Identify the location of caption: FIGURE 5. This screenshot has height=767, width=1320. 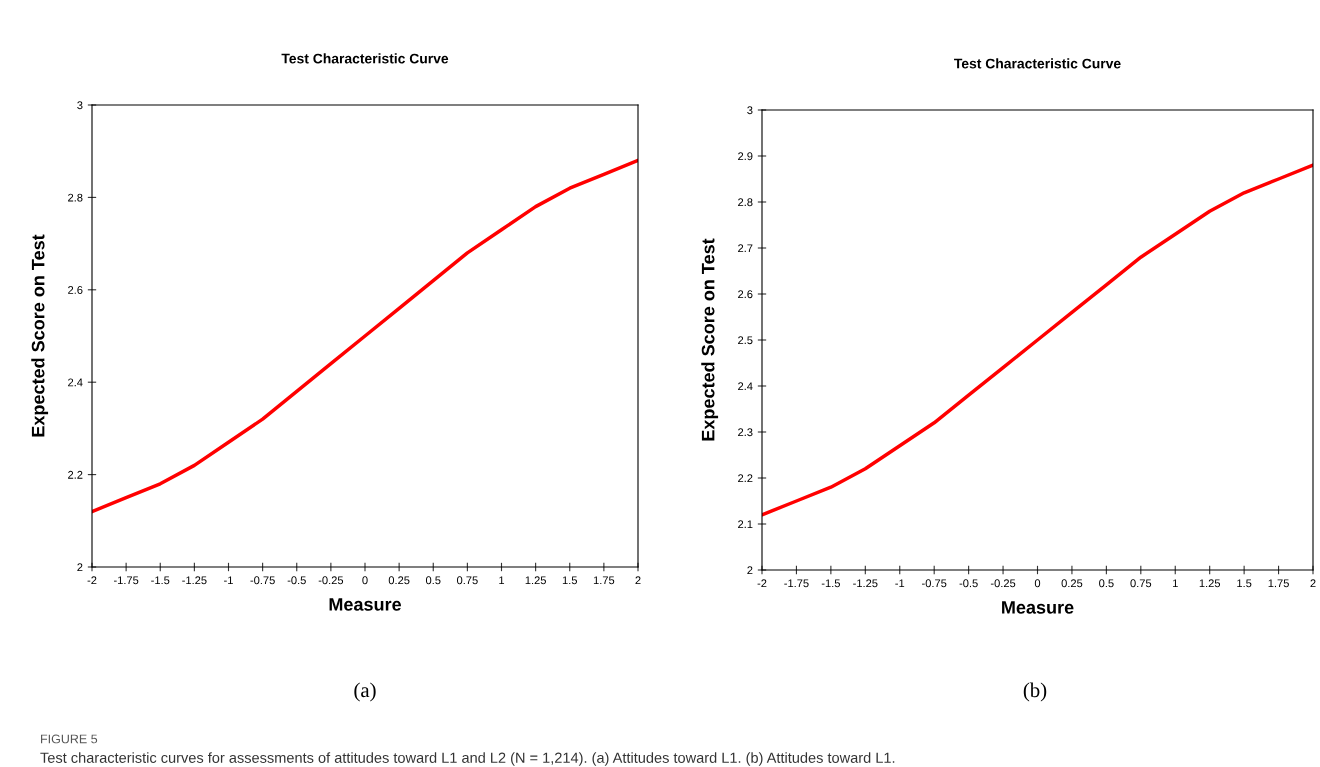
(69, 739).